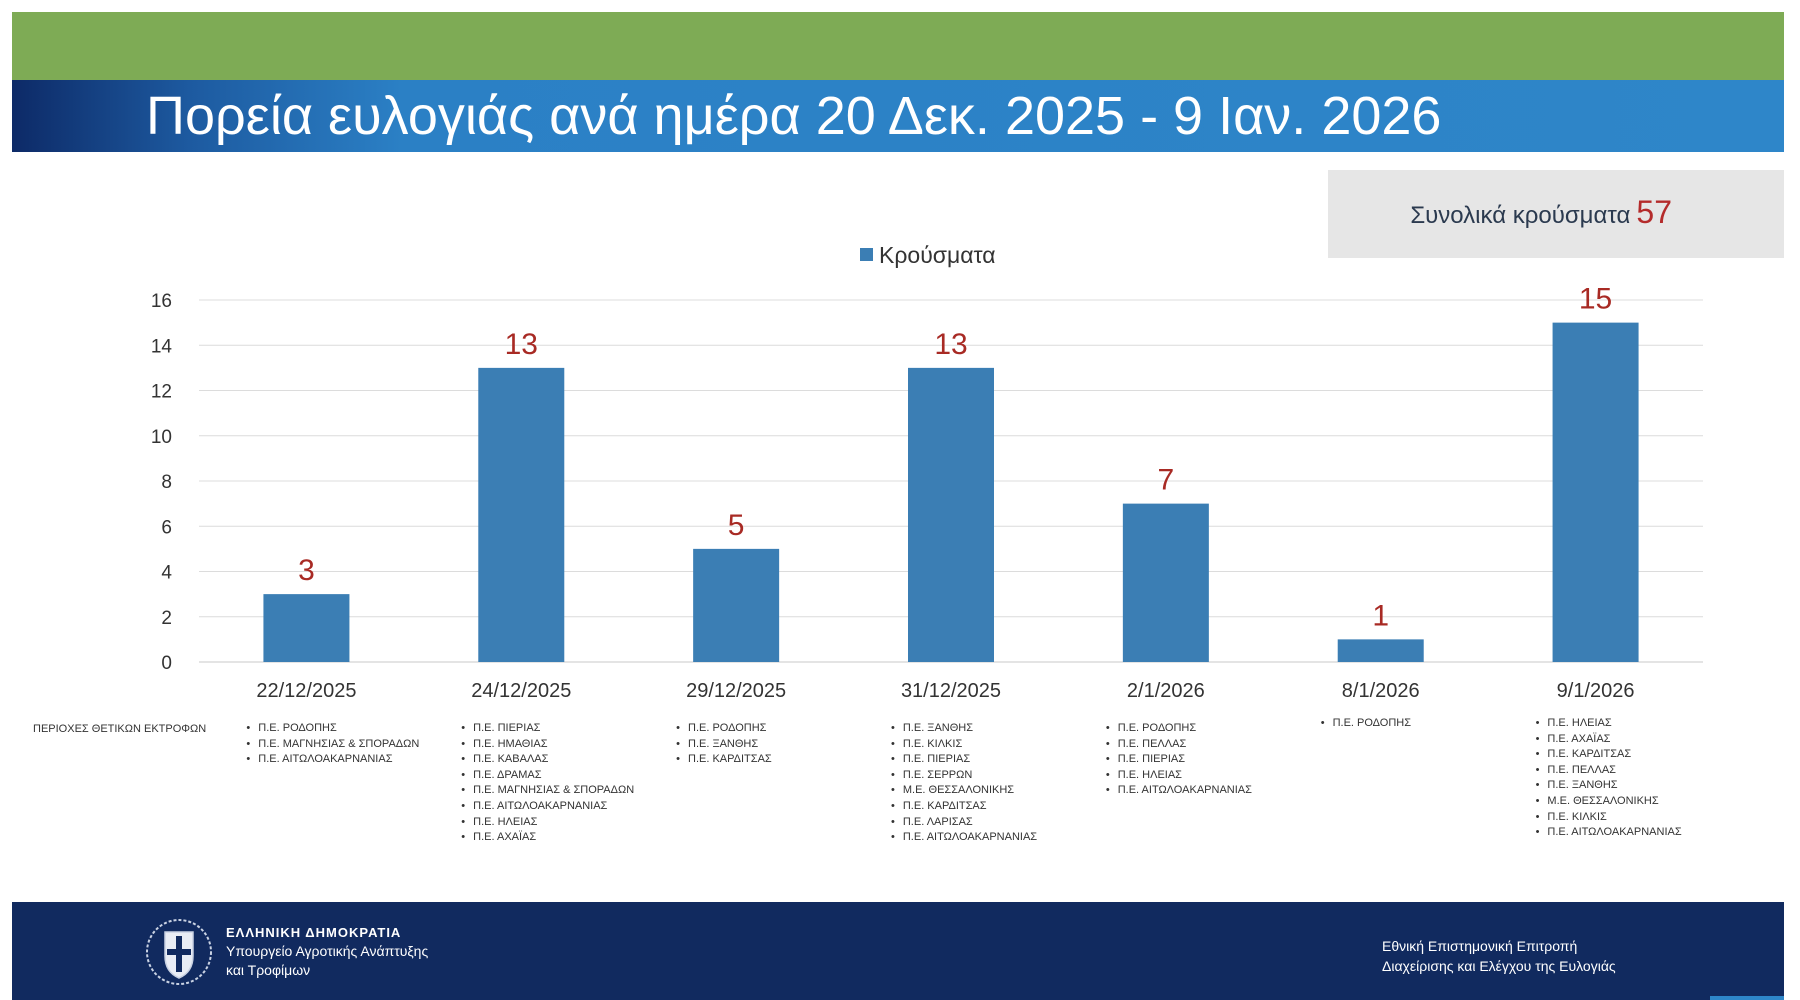  I want to click on data-label: 5, so click(736, 525).